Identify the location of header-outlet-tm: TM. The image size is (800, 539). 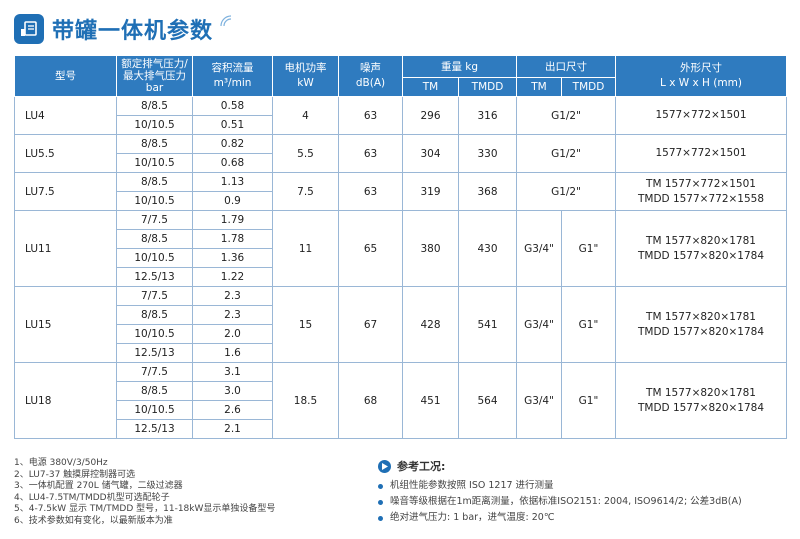
(539, 87).